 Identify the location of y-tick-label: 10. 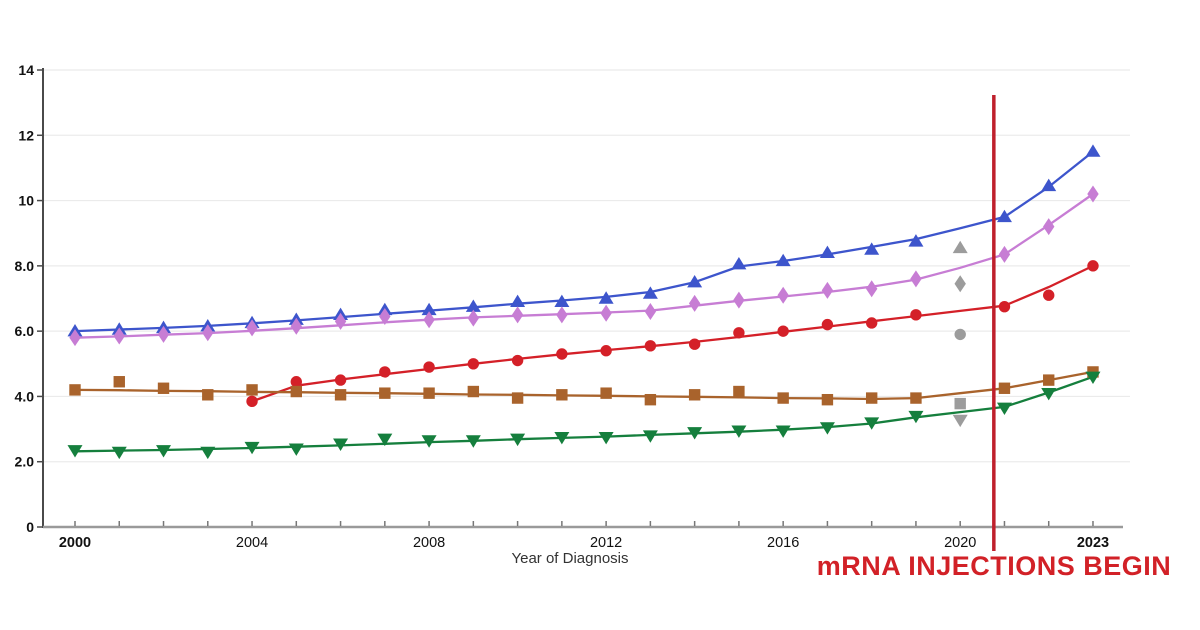
(26, 201).